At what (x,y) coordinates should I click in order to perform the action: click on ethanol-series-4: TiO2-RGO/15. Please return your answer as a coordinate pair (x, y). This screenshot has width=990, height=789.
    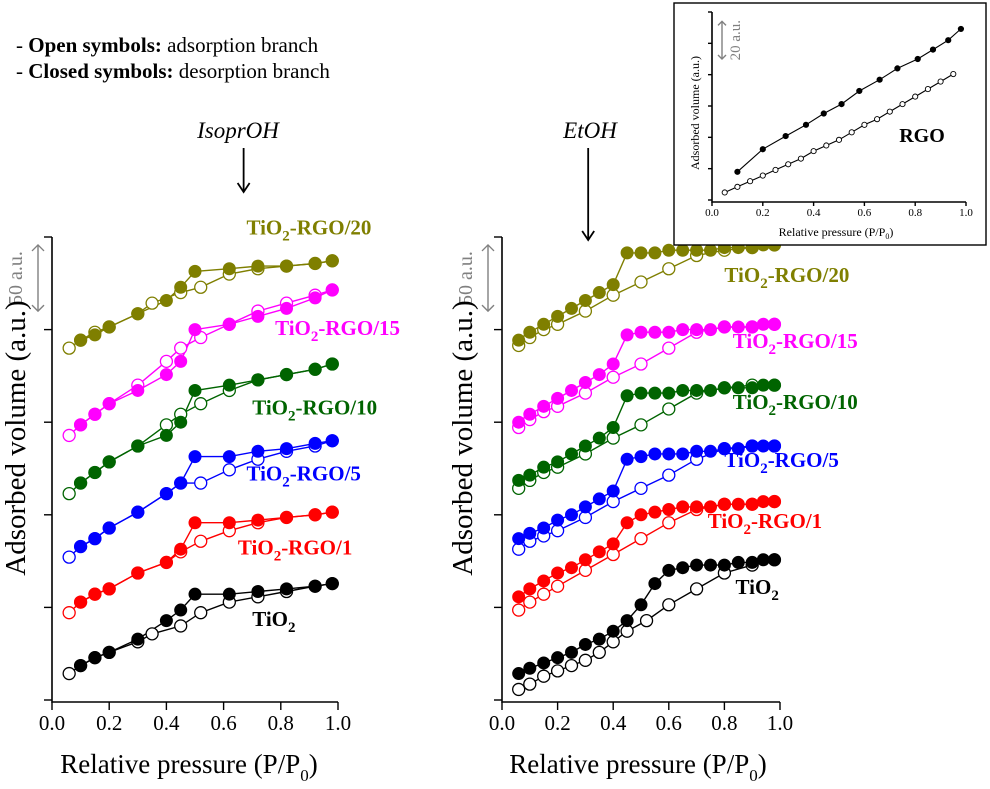
    Looking at the image, I should click on (685, 376).